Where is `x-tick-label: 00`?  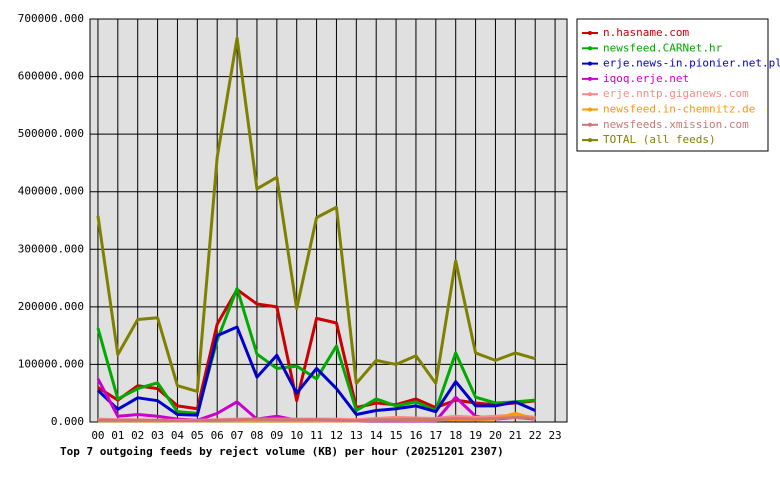 x-tick-label: 00 is located at coordinates (97, 435).